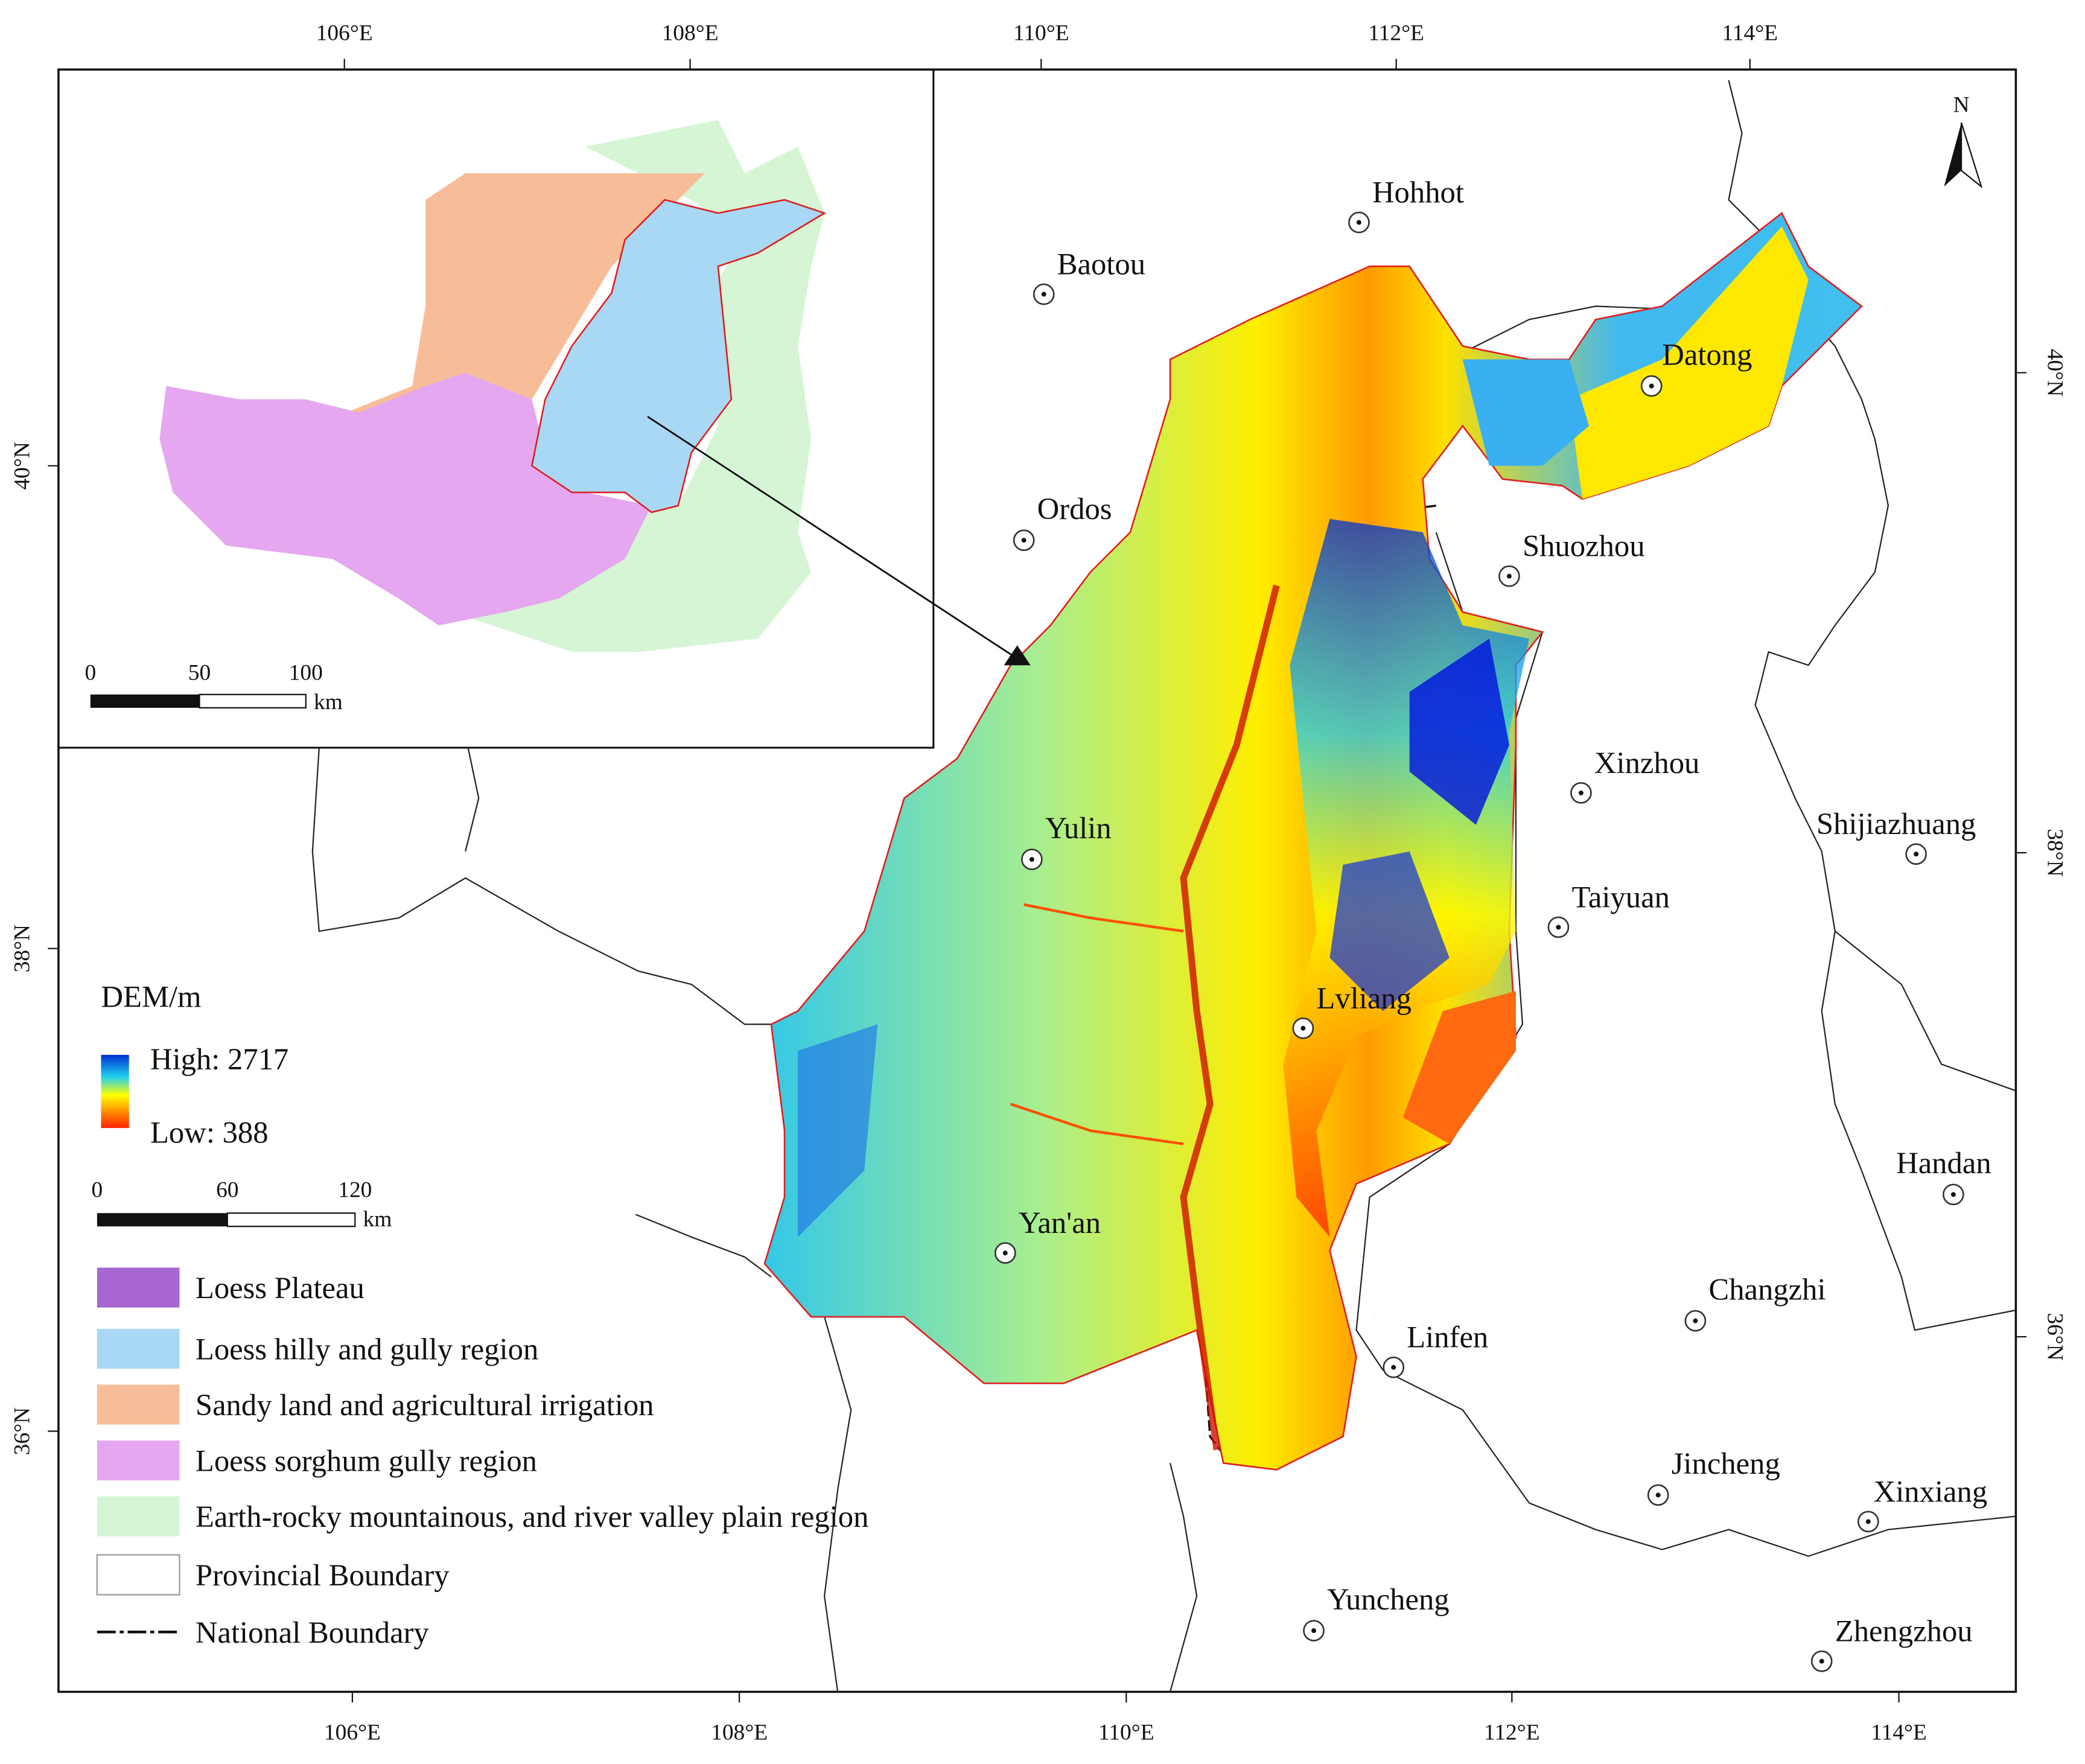  What do you see at coordinates (366, 1461) in the screenshot?
I see `legend-label: Loess sorghum gully region` at bounding box center [366, 1461].